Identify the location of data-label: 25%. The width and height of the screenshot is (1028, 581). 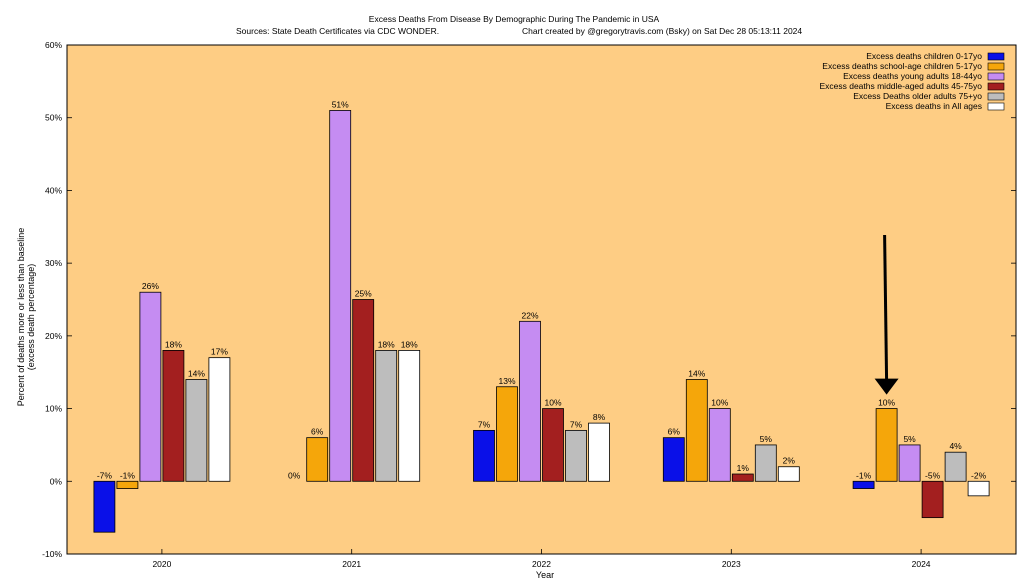
(363, 294).